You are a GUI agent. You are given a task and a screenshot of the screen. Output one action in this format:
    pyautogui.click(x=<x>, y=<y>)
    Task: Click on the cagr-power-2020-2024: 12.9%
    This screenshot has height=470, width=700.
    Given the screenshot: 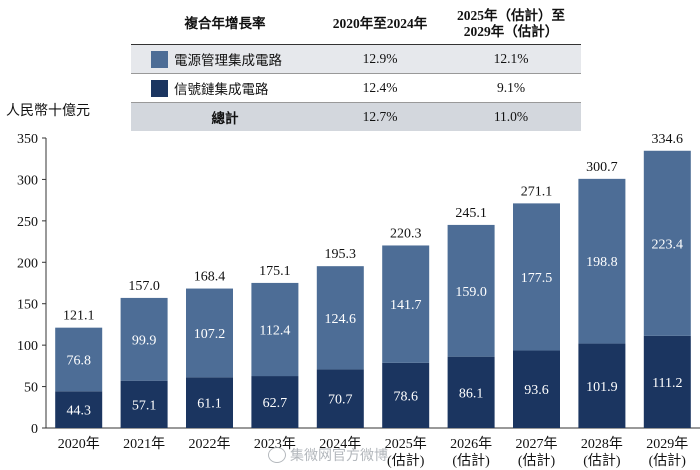 What is the action you would take?
    pyautogui.click(x=380, y=58)
    